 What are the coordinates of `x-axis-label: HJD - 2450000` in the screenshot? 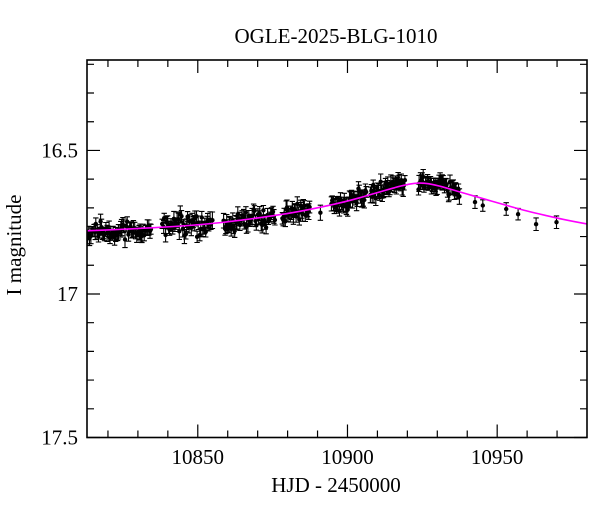 It's located at (336, 485).